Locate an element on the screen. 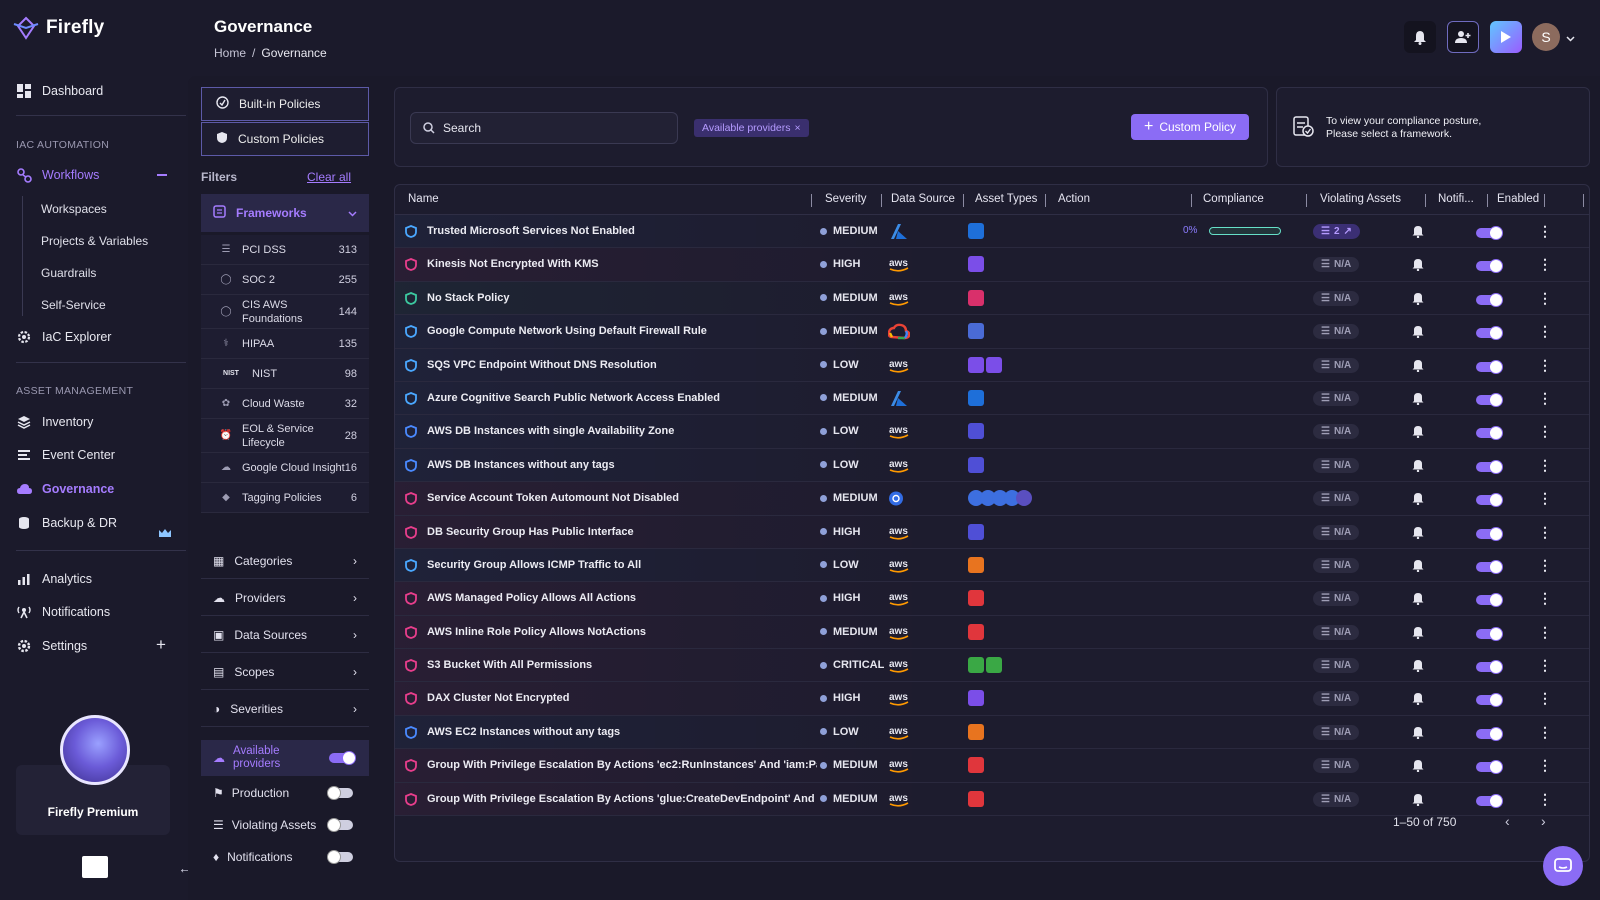 Image resolution: width=1600 pixels, height=900 pixels. policy-name: Trusted Microsoft Services Not Enabled is located at coordinates (531, 231).